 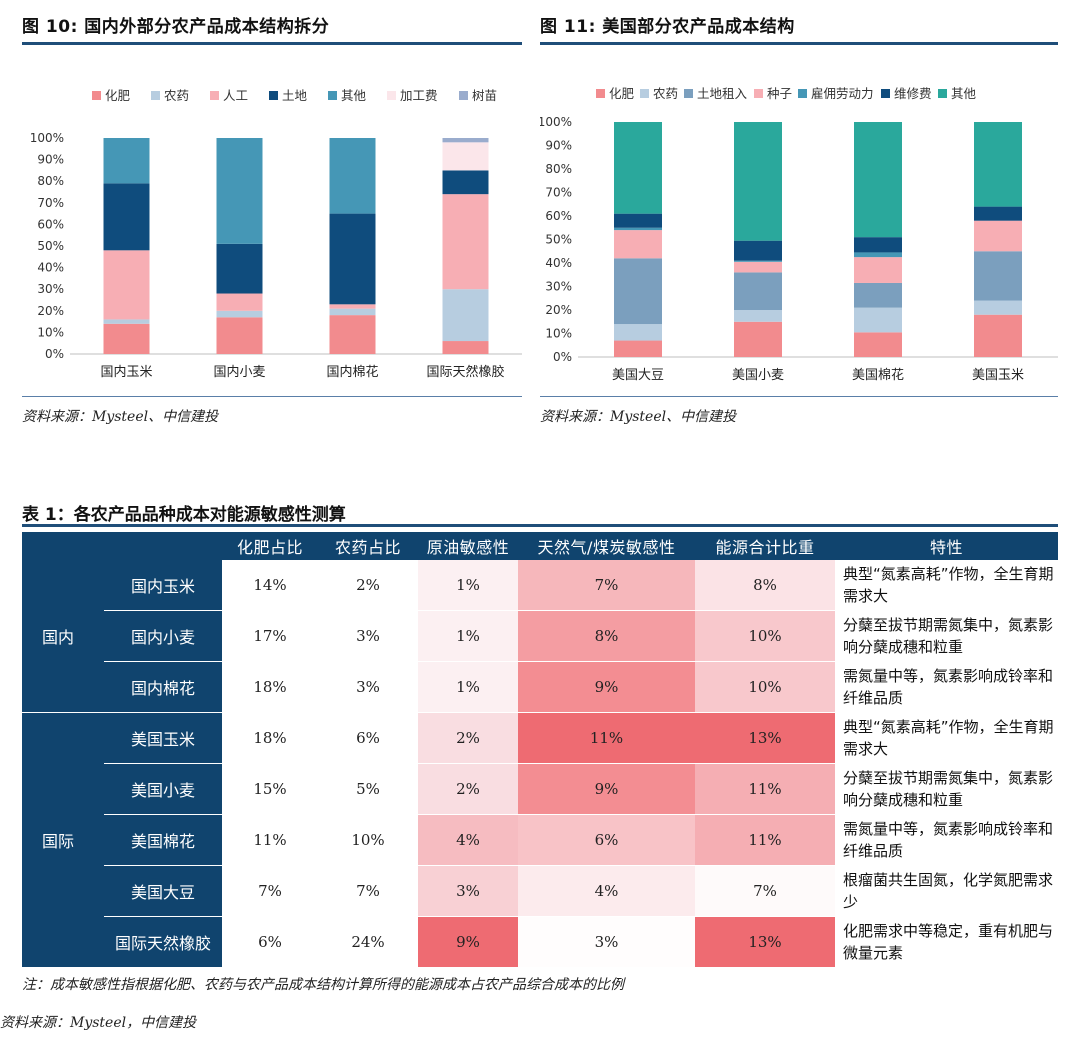 I want to click on product-cell: 国内小麦, so click(x=163, y=636).